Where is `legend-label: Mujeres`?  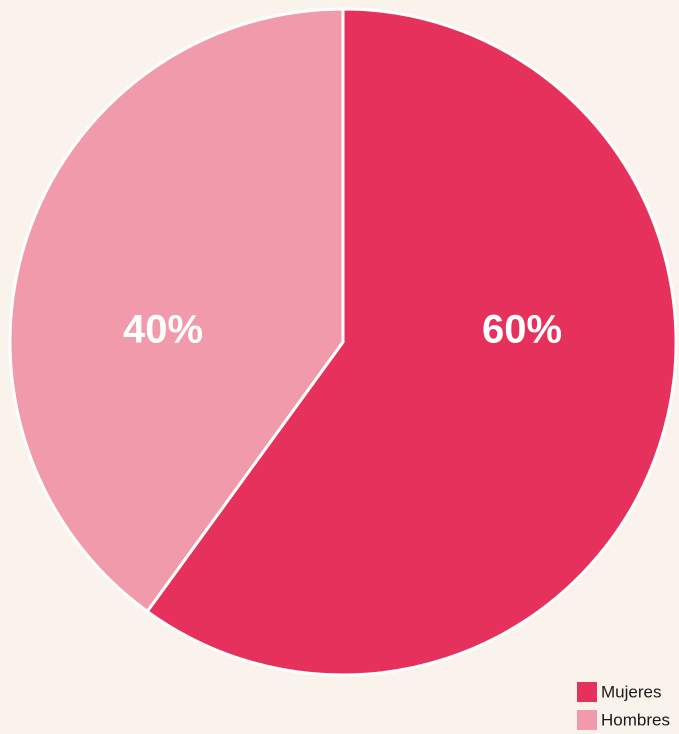
legend-label: Mujeres is located at coordinates (631, 691).